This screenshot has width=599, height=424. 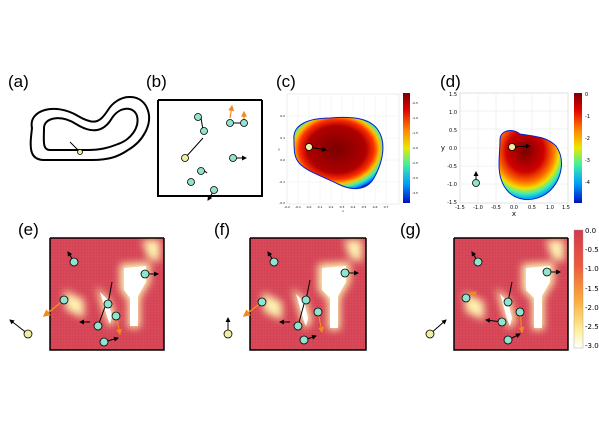 What do you see at coordinates (415, 178) in the screenshot?
I see `panel-c-cbar-tick: -3.0` at bounding box center [415, 178].